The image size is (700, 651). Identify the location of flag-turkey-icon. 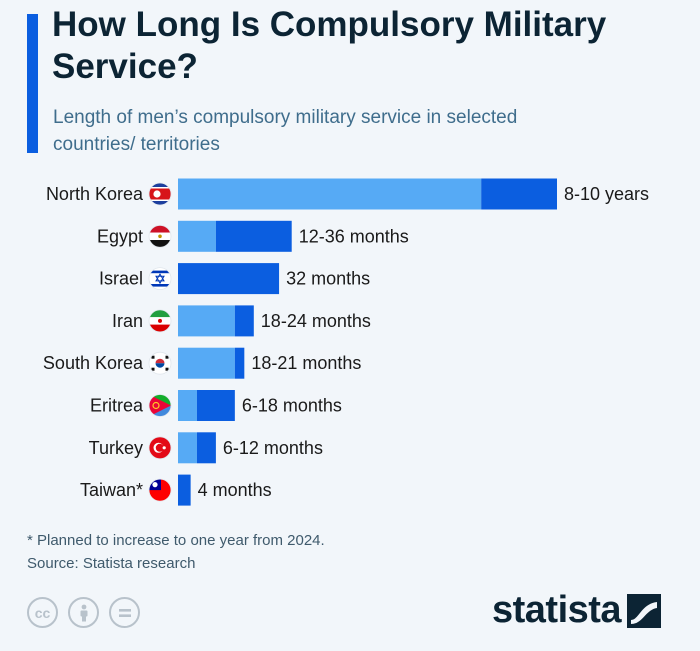
(160, 448).